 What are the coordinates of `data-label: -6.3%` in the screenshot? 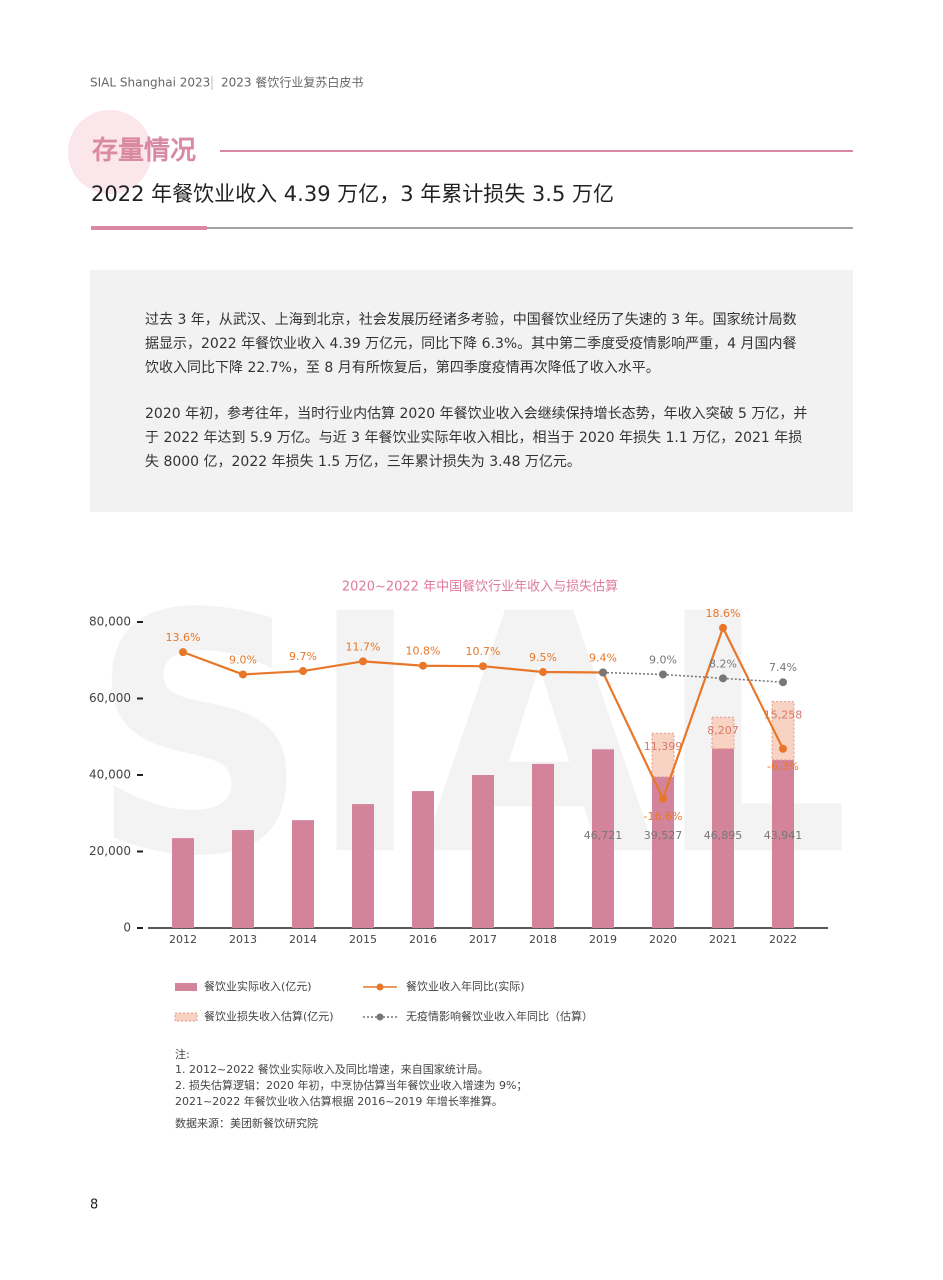 It's located at (783, 766).